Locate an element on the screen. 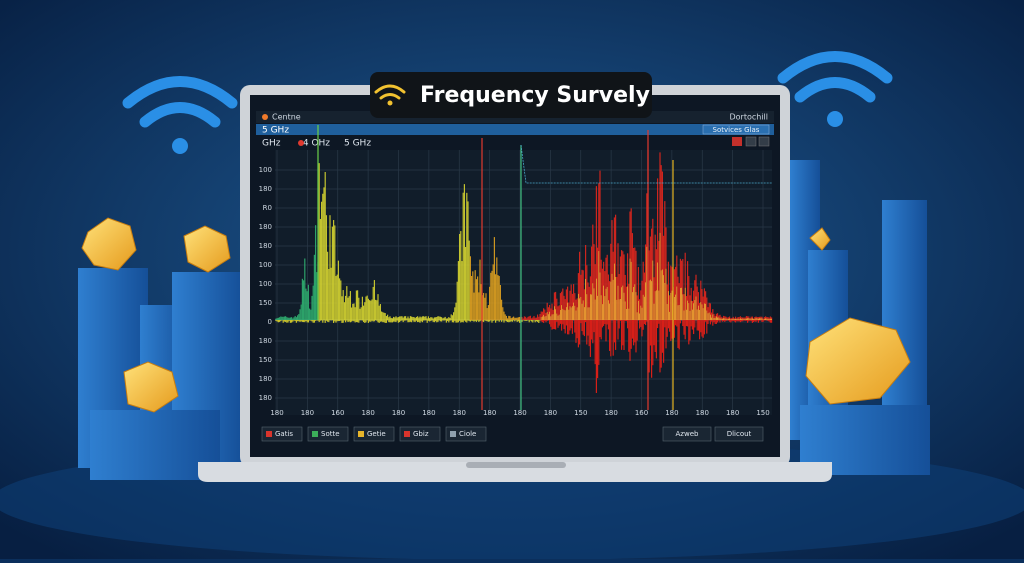 The height and width of the screenshot is (563, 1024). filter: GHz is located at coordinates (271, 144).